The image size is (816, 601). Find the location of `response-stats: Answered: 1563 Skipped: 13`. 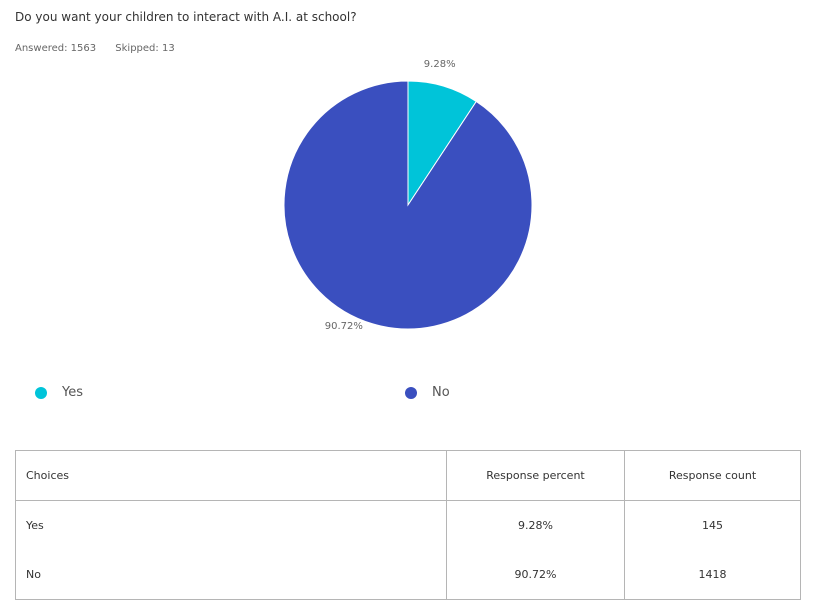

response-stats: Answered: 1563 Skipped: 13 is located at coordinates (103, 48).